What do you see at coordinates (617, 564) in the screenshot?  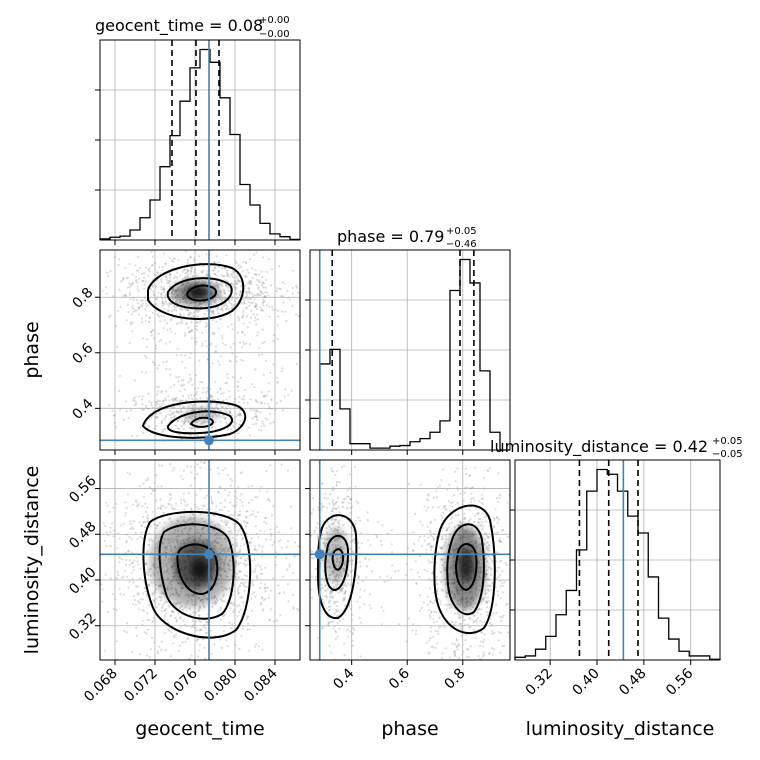 I see `histogram-luminosity-distance` at bounding box center [617, 564].